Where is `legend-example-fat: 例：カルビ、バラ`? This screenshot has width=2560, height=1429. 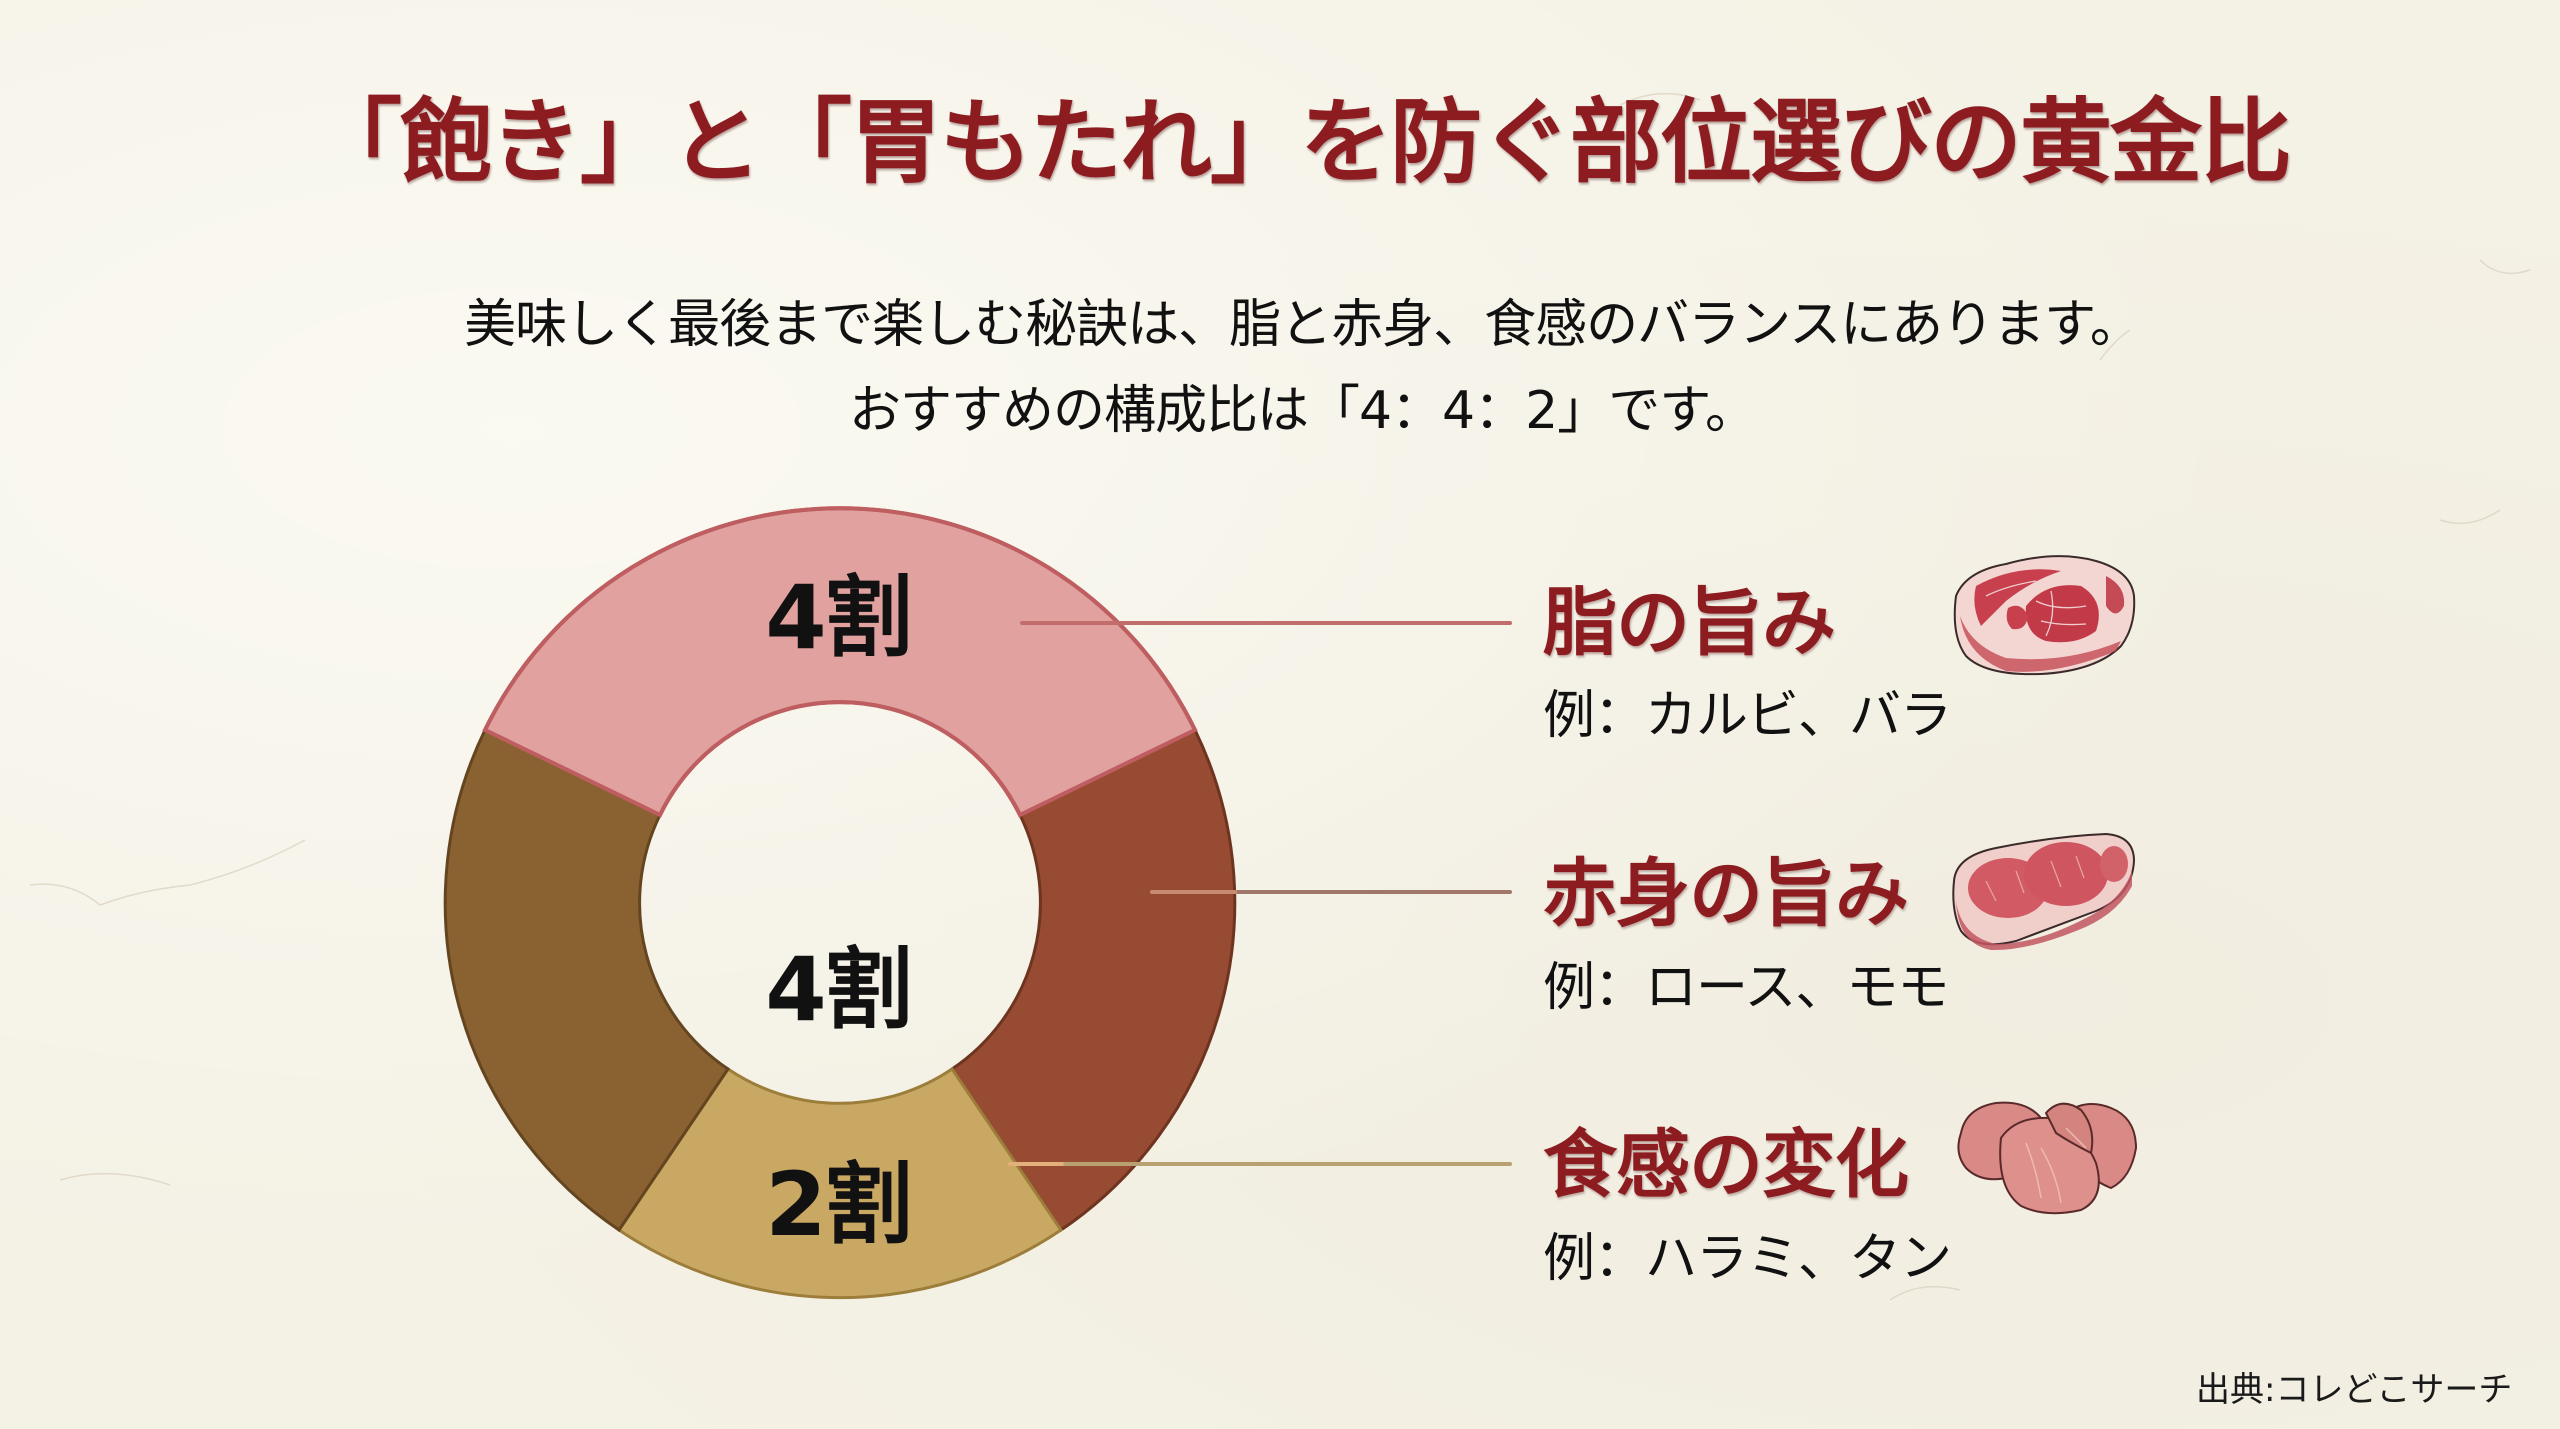 legend-example-fat: 例：カルビ、バラ is located at coordinates (1747, 716).